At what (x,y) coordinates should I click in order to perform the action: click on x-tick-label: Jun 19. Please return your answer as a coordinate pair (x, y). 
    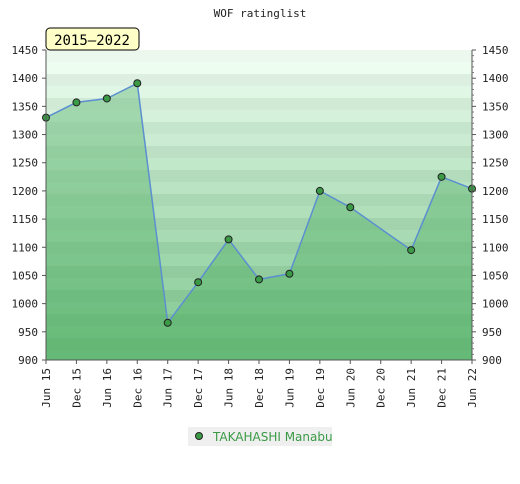
    Looking at the image, I should click on (289, 388).